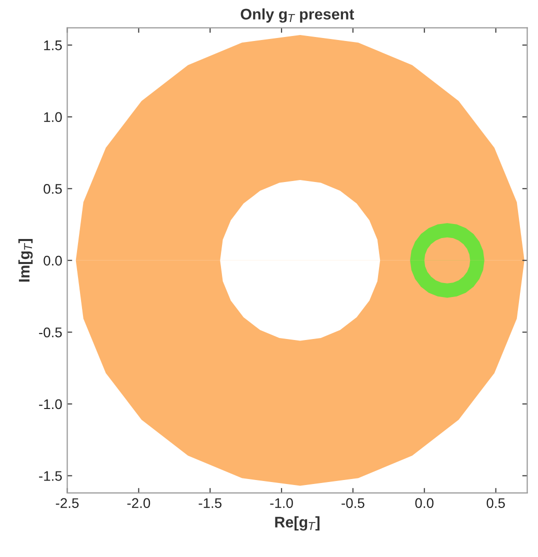  I want to click on x-tick-label: -1.0, so click(281, 503).